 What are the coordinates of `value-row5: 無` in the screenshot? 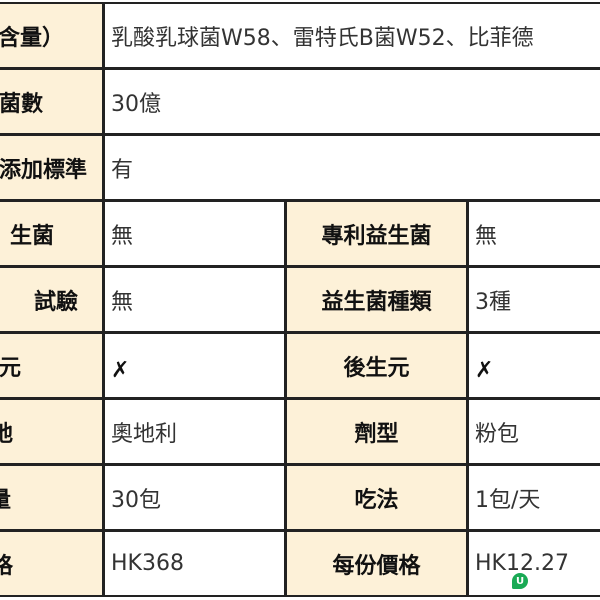 It's located at (194, 299).